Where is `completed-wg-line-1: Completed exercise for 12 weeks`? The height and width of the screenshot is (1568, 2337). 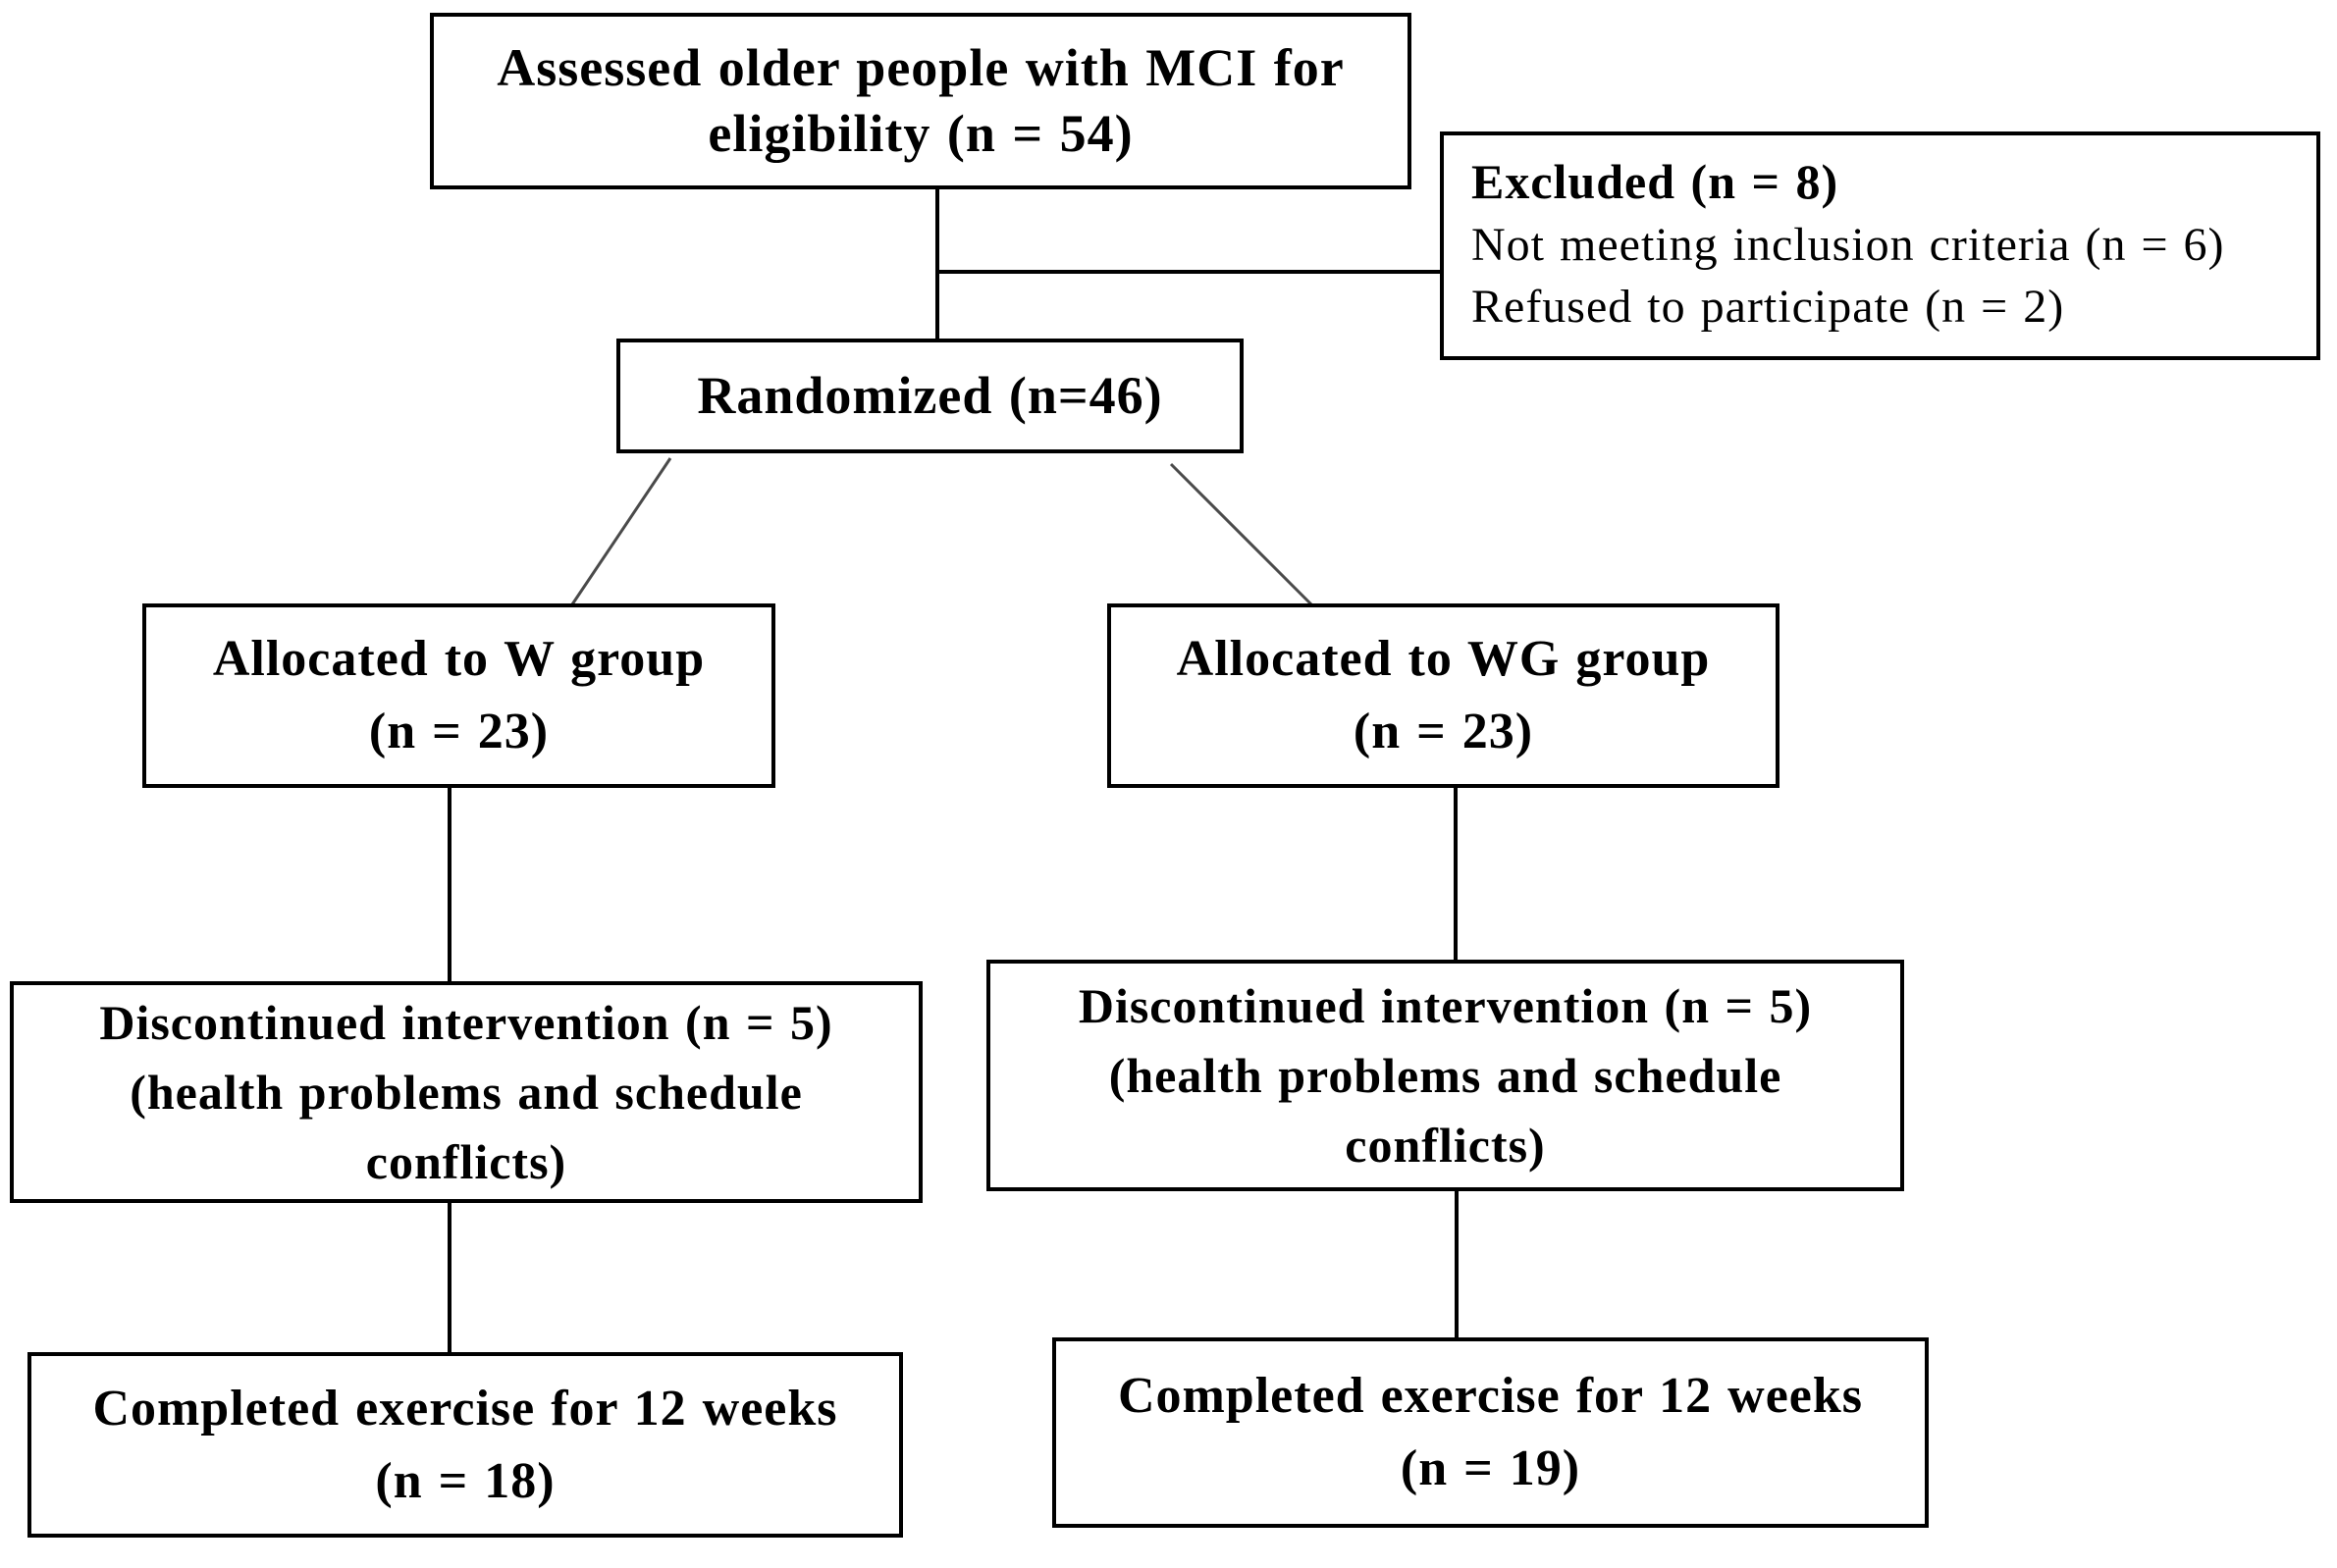 completed-wg-line-1: Completed exercise for 12 weeks is located at coordinates (1490, 1397).